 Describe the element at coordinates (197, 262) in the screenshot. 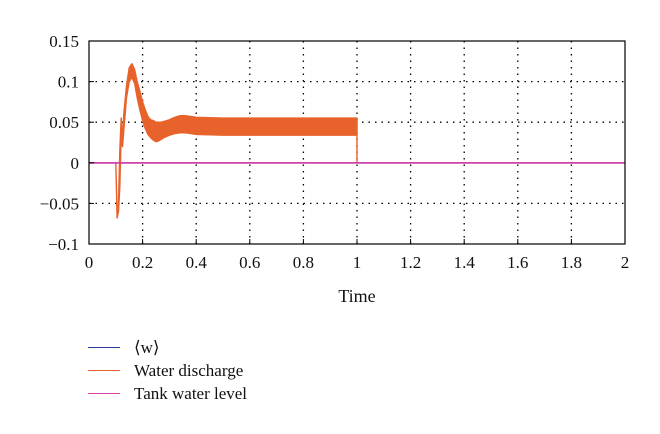

I see `x-tick-label: 0.4` at that location.